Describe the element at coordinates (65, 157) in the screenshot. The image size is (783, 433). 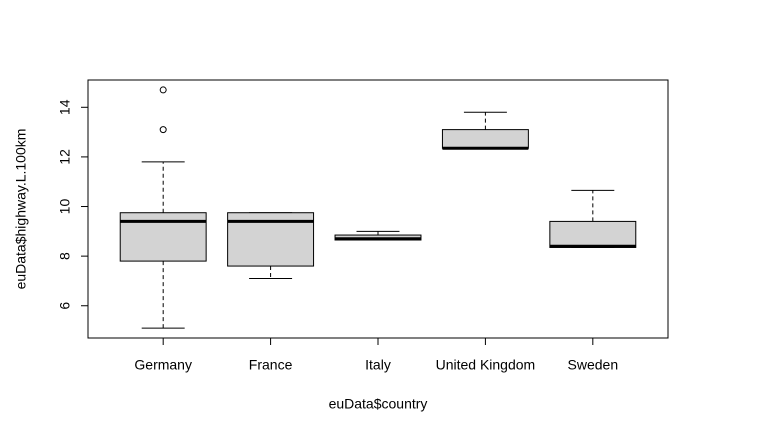
I see `y-tick-label: 12` at that location.